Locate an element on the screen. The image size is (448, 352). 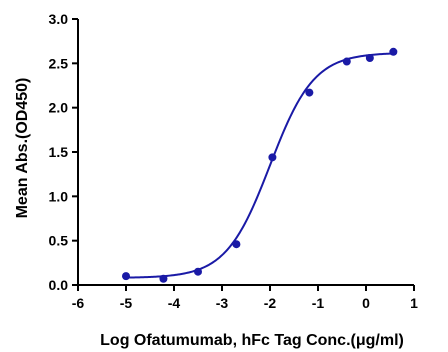
x-tick-label: -1 is located at coordinates (318, 303).